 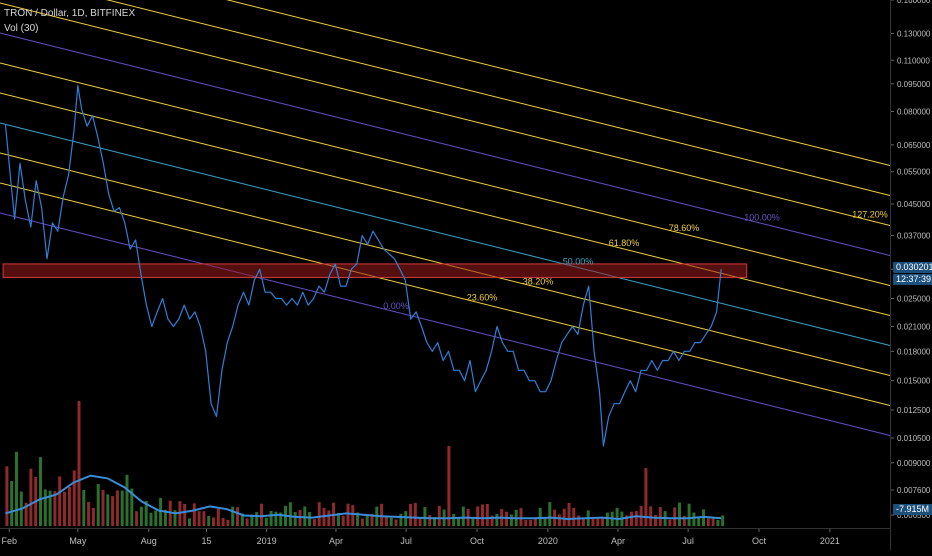 I want to click on time-tick-label: 2021, so click(x=830, y=541).